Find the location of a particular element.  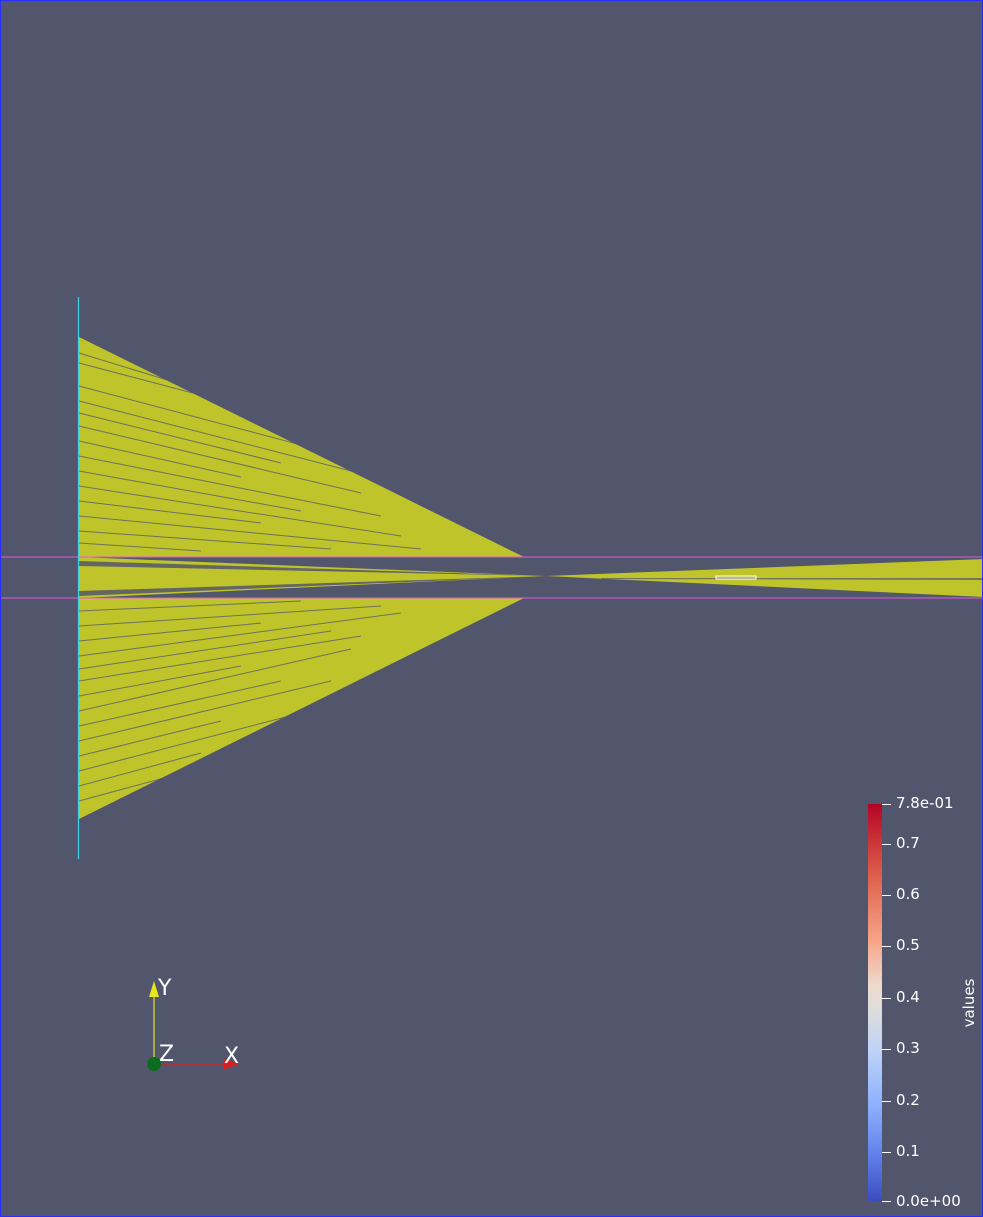

central-beam is located at coordinates (530, 577).